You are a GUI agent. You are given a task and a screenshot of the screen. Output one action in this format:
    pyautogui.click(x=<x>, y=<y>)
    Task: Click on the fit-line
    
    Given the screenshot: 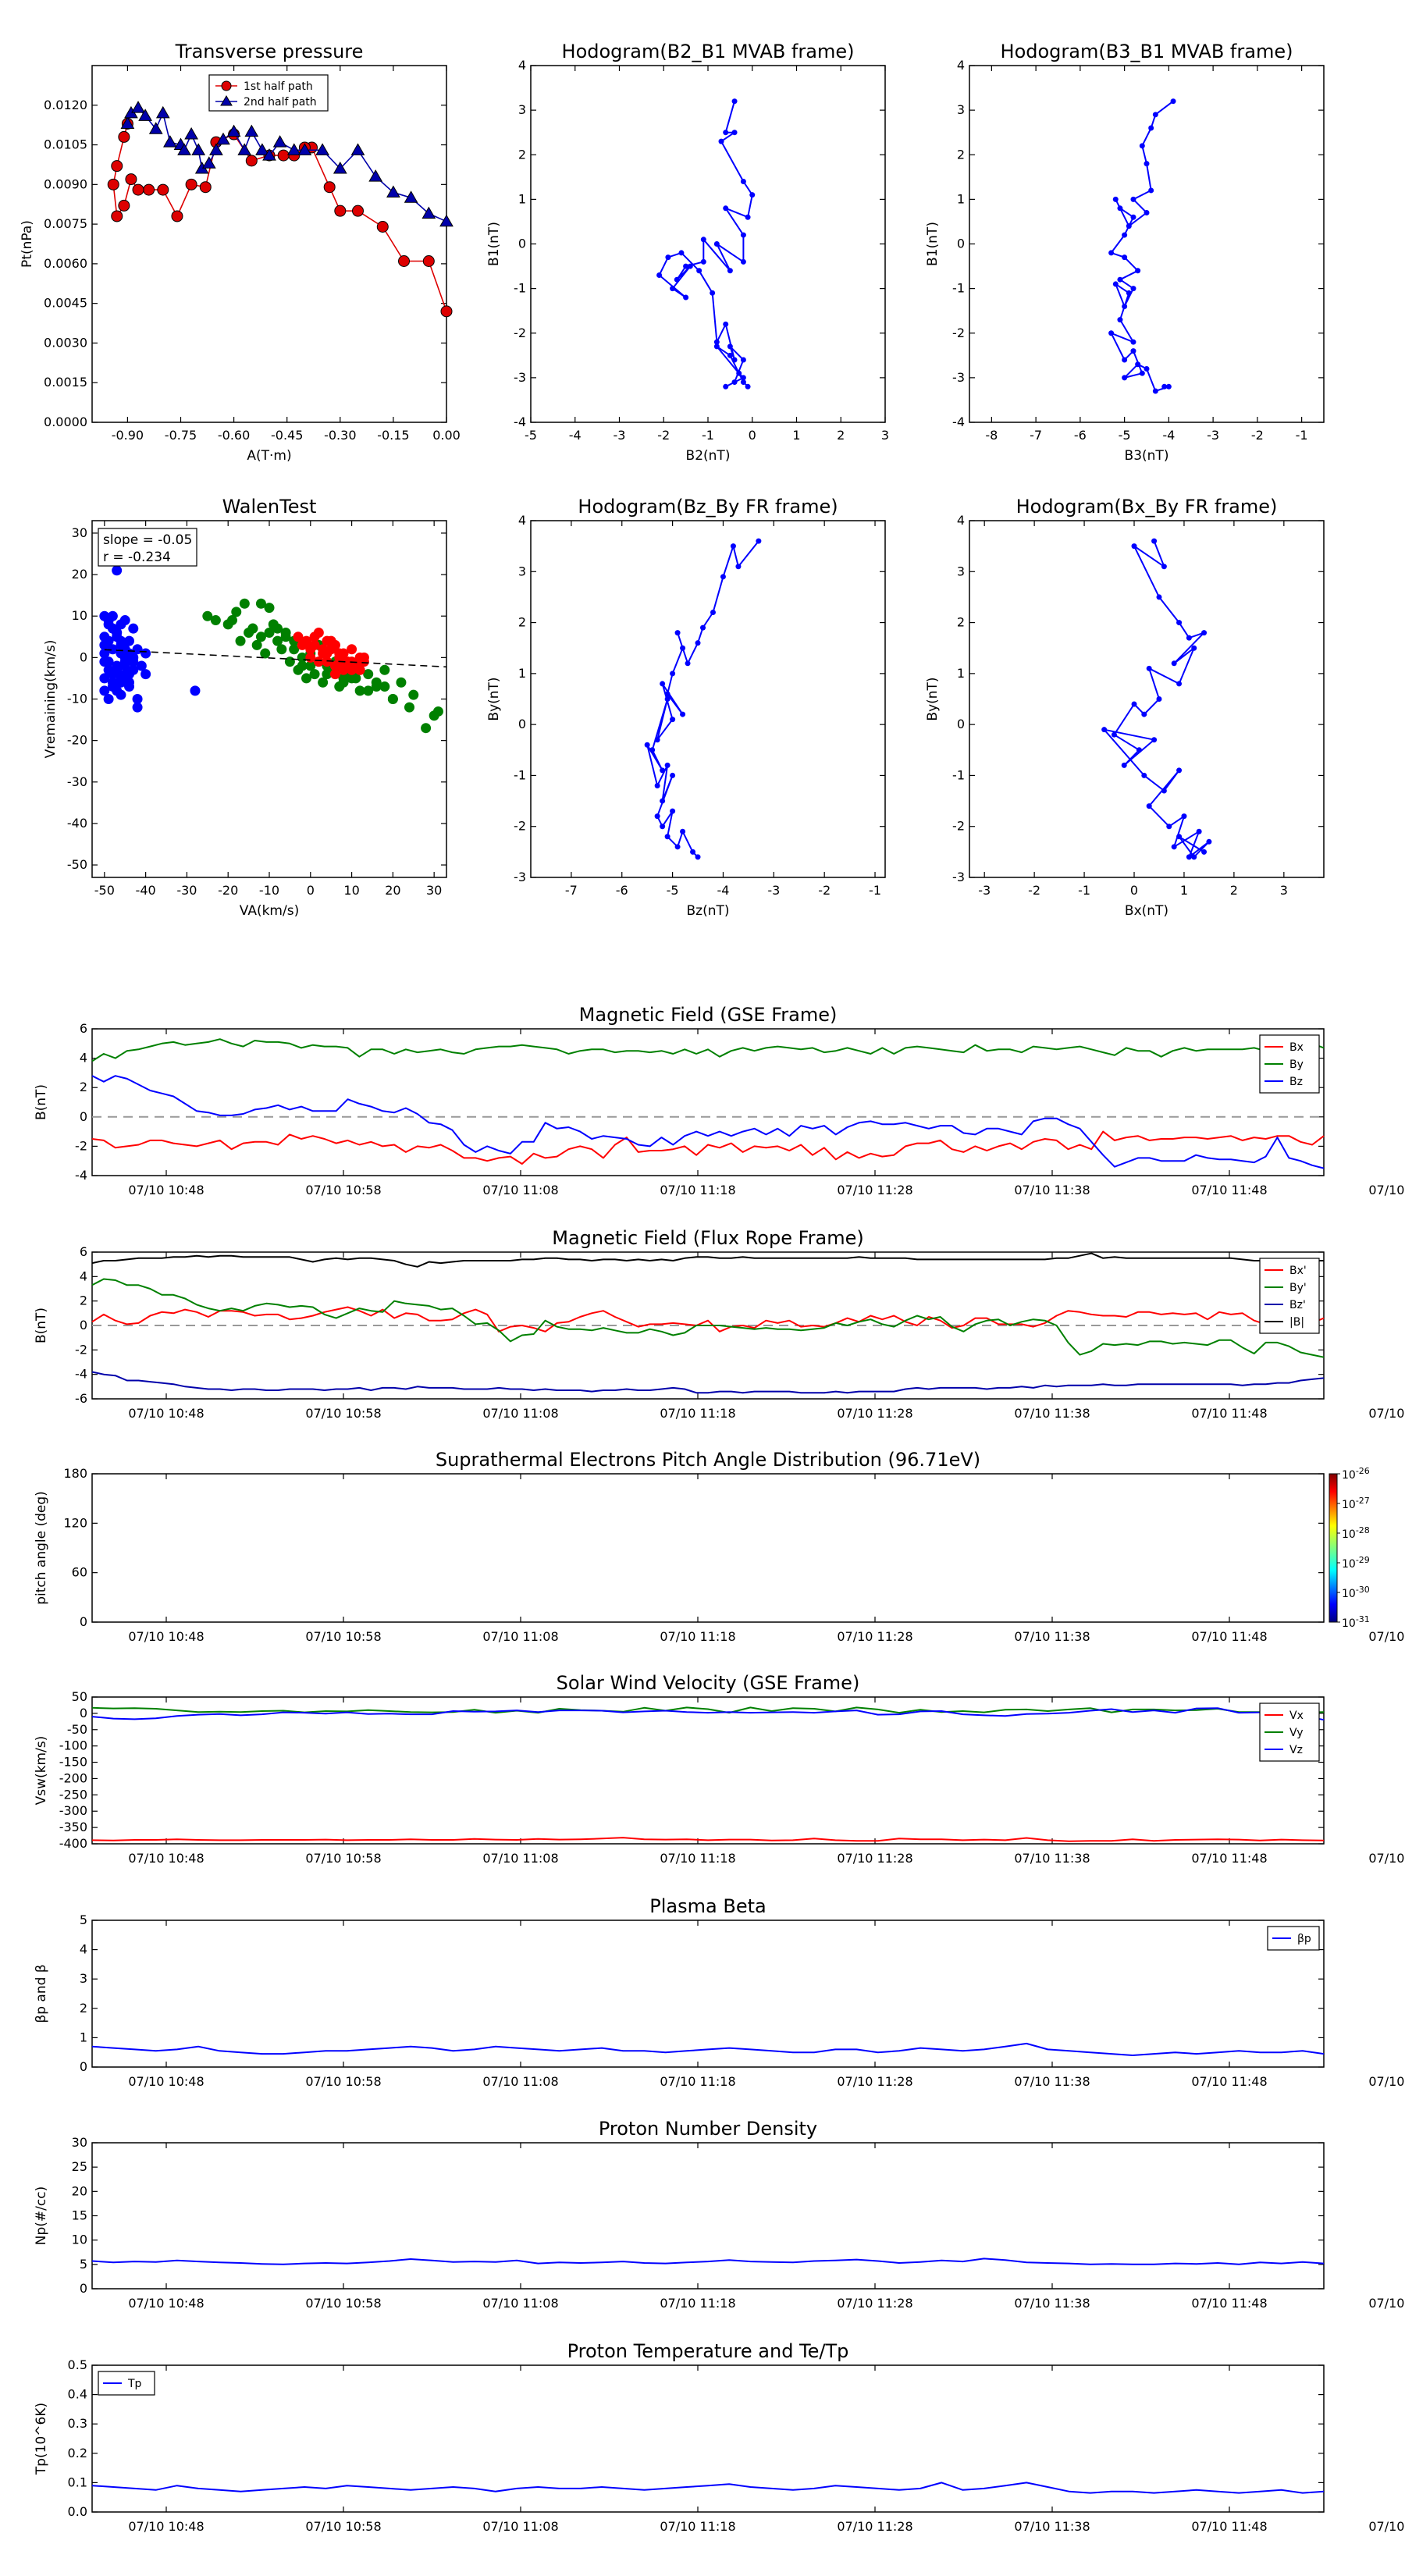 What is the action you would take?
    pyautogui.click(x=275, y=658)
    